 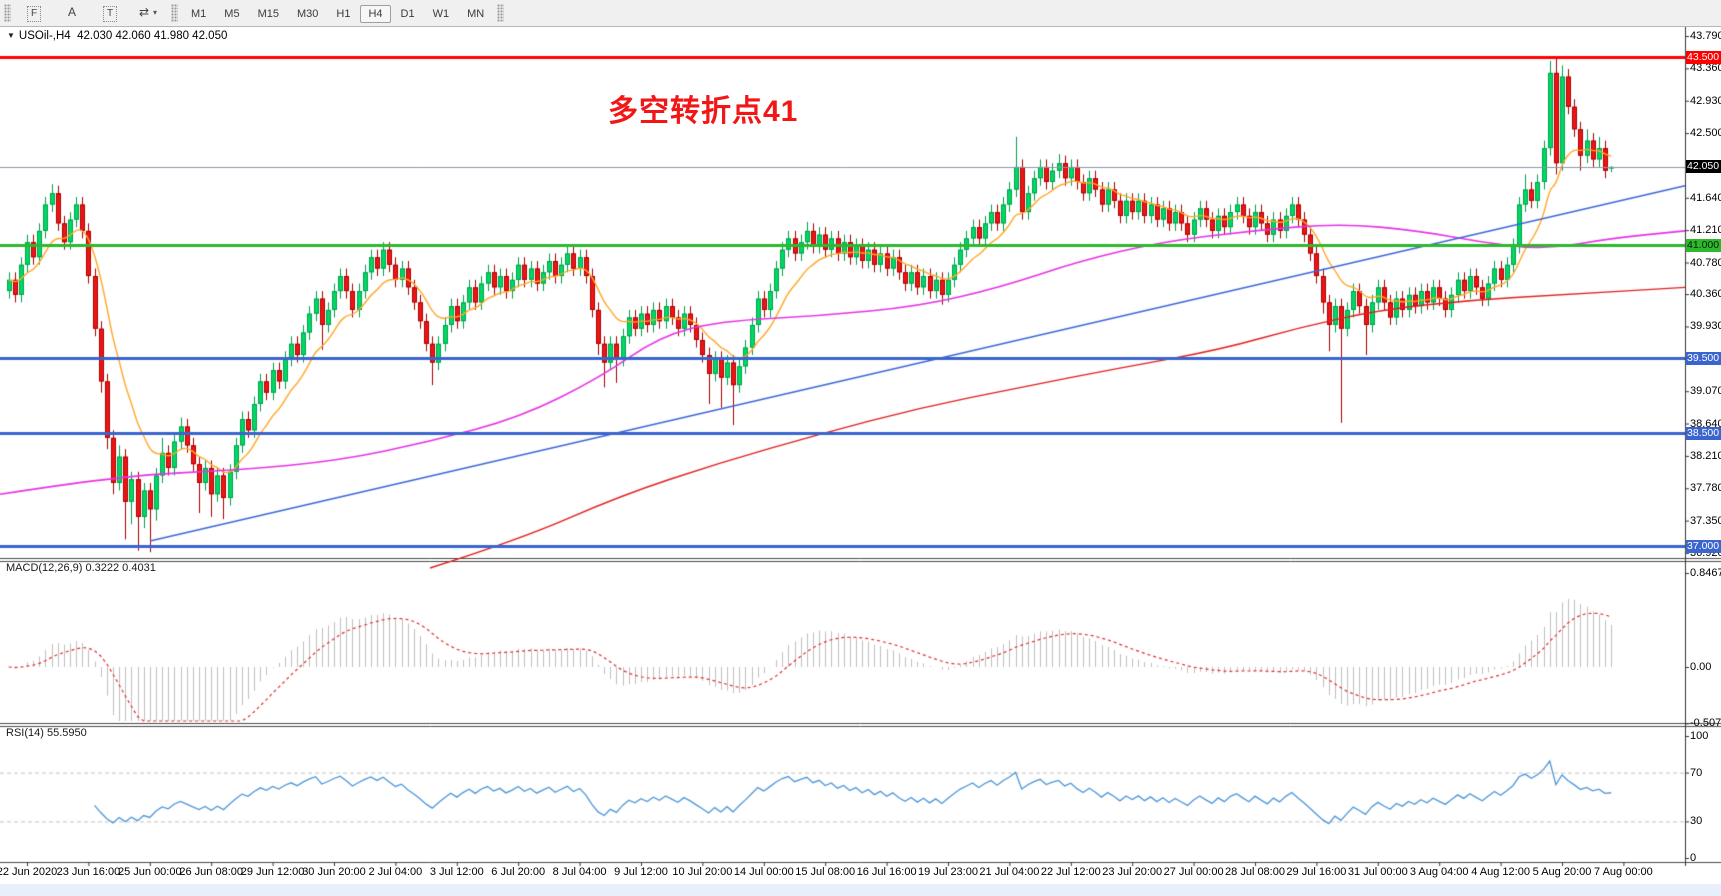 I want to click on macd-tick: 0.8467, so click(x=1705, y=573).